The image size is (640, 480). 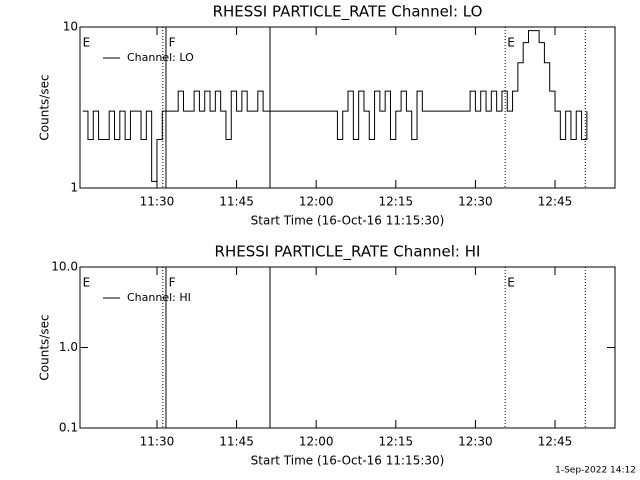 I want to click on y-tick-label: 1, so click(x=74, y=188).